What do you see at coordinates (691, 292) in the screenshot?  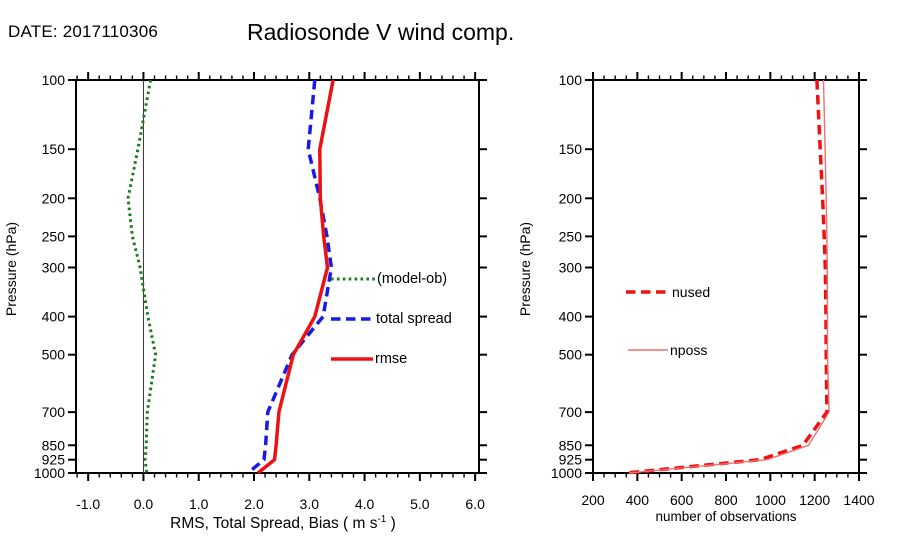 I see `legend-label-nused: nused` at bounding box center [691, 292].